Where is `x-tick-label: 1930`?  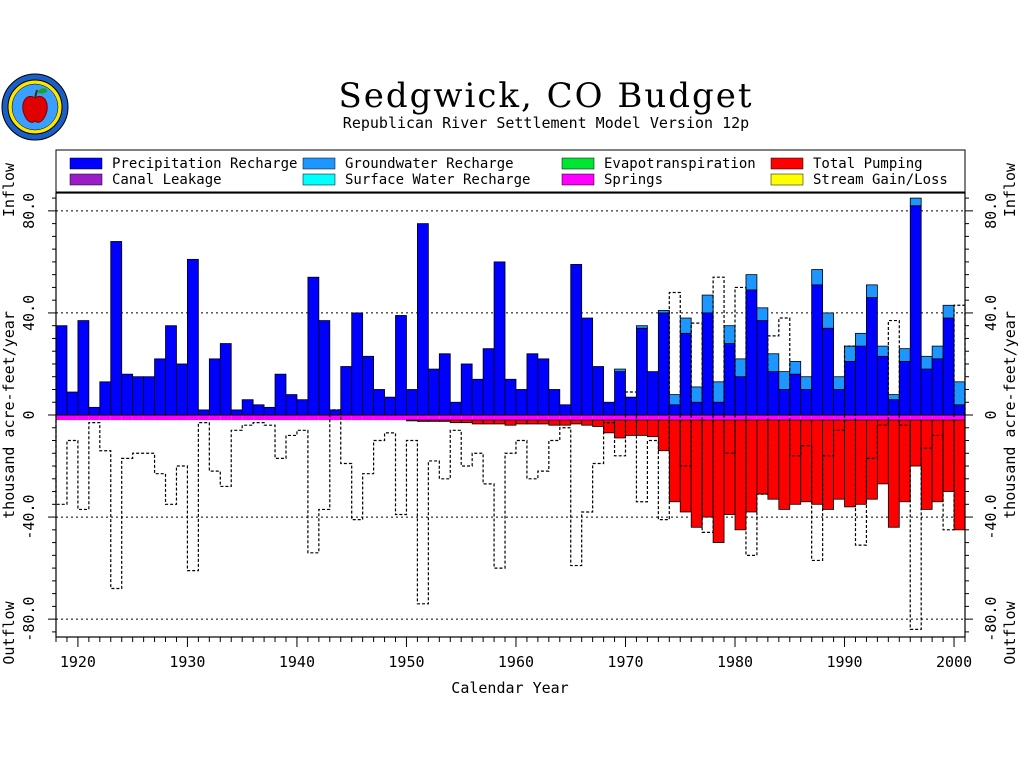 x-tick-label: 1930 is located at coordinates (187, 662).